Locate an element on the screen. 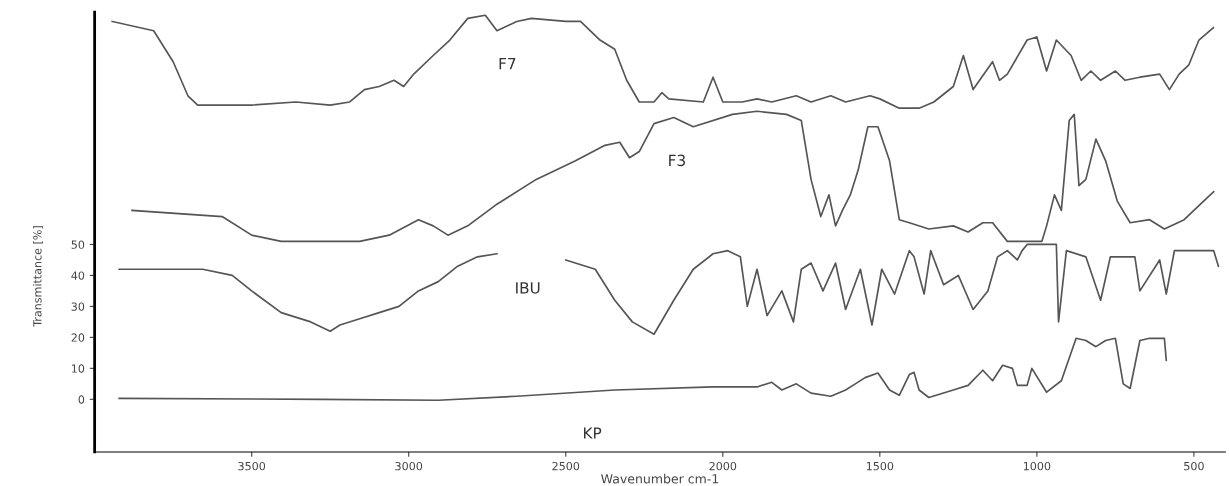  x-tick-label: 3000 is located at coordinates (409, 466).